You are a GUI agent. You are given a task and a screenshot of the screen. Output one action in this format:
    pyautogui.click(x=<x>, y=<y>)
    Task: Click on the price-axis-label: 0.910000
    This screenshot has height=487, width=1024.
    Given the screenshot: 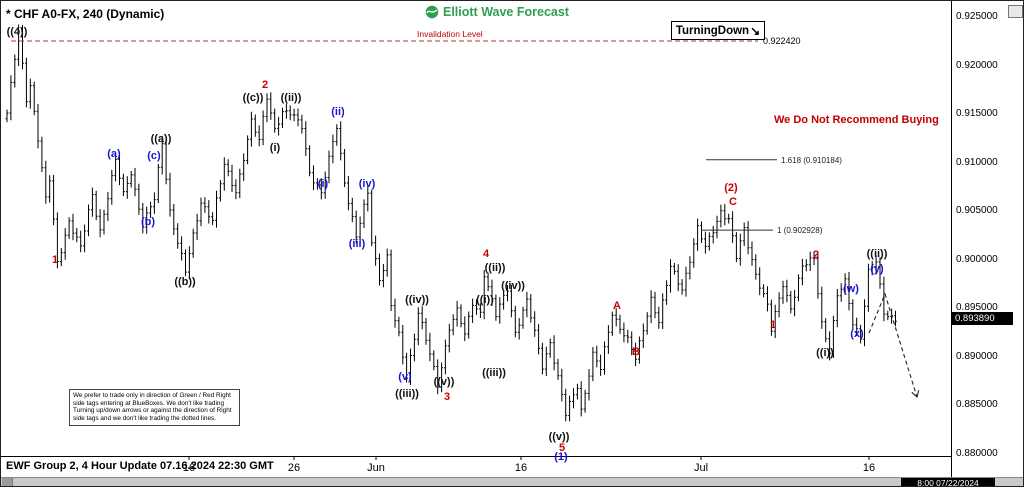 What is the action you would take?
    pyautogui.click(x=977, y=162)
    